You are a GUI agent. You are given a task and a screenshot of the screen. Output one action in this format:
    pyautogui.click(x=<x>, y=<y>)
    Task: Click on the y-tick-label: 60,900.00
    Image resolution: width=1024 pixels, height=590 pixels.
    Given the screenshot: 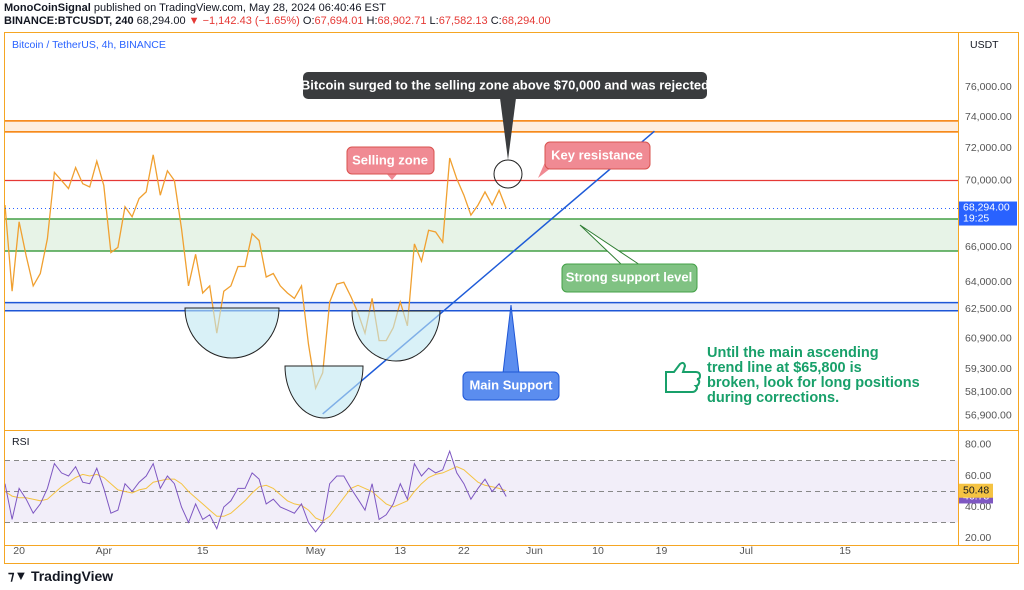 What is the action you would take?
    pyautogui.click(x=988, y=339)
    